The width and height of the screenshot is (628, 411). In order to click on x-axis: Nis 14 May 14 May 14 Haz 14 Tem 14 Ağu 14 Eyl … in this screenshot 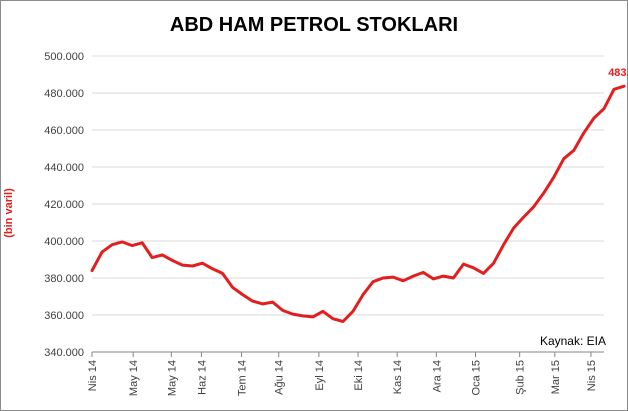, I will do `click(345, 373)`.